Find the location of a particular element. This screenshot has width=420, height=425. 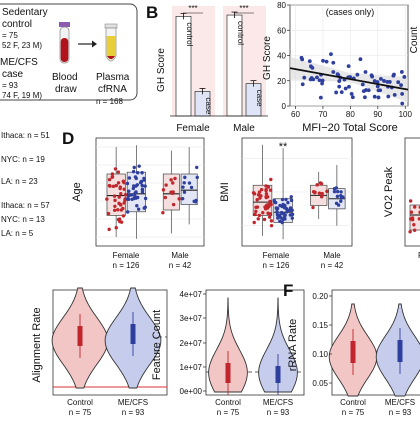

panel-a-frame is located at coordinates (69, 52).